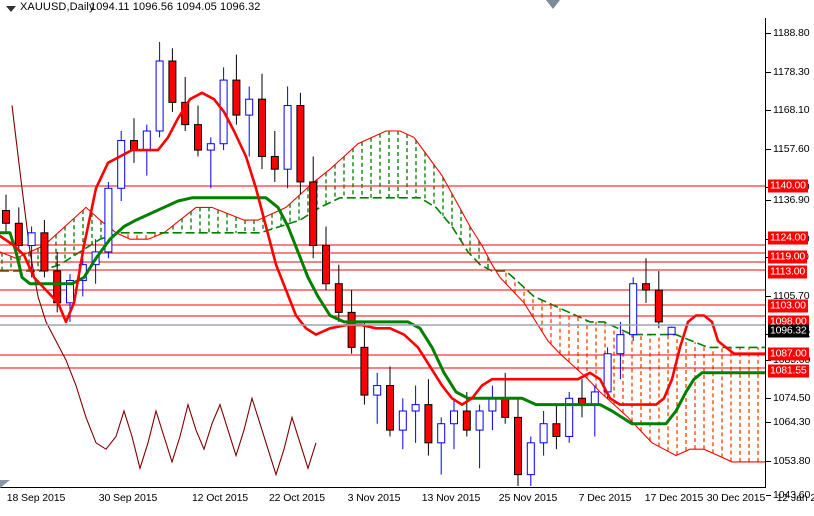 The width and height of the screenshot is (814, 516). What do you see at coordinates (791, 149) in the screenshot?
I see `price-tick-label: 1157.60` at bounding box center [791, 149].